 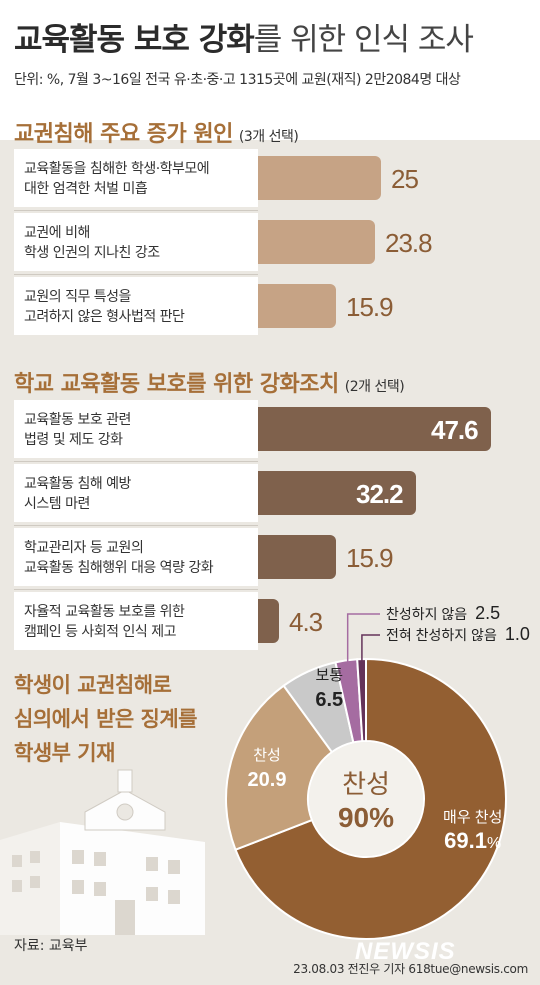 I want to click on measure-label-0-line-1: 법령 및 제도 강화, so click(x=73, y=440).